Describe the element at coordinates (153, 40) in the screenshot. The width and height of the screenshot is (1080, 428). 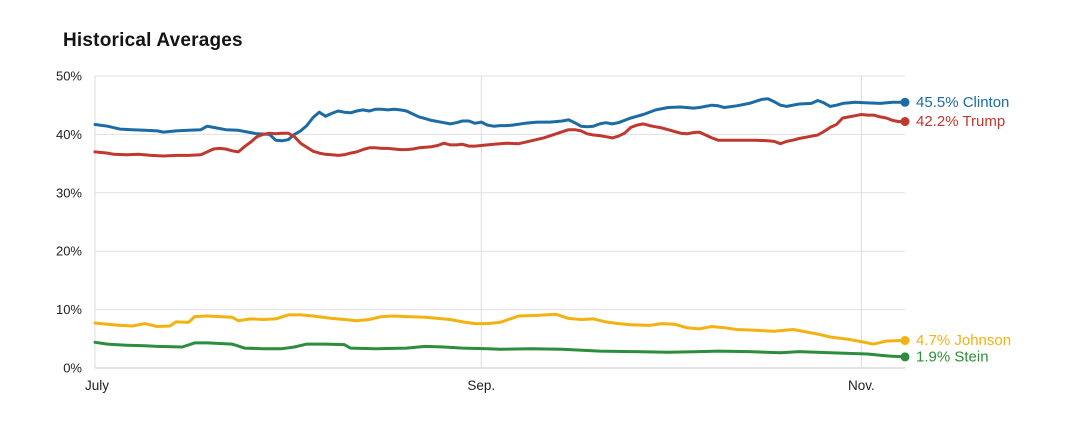
I see `chart-title: Historical Averages` at that location.